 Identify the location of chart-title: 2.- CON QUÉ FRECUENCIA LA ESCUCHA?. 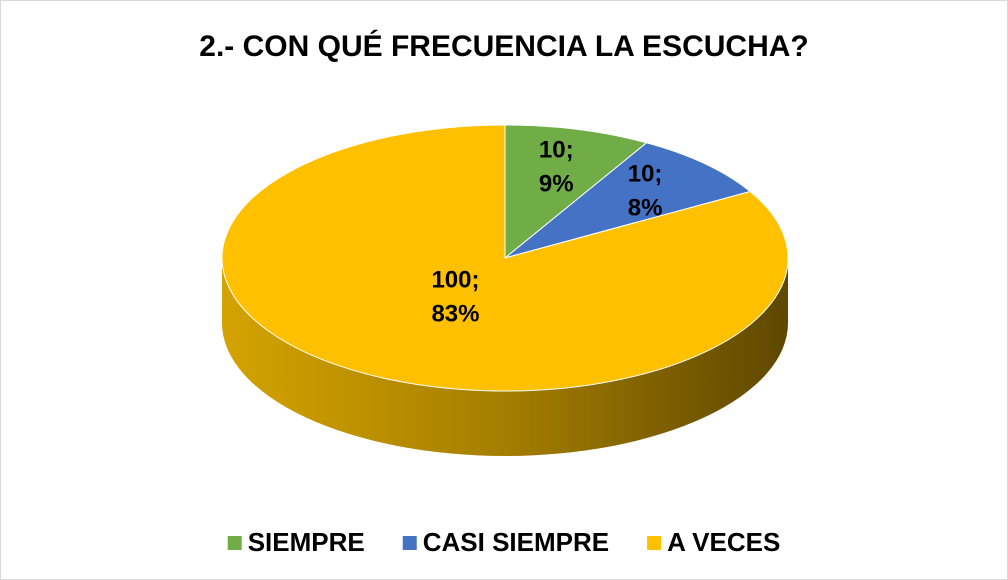
(503, 46).